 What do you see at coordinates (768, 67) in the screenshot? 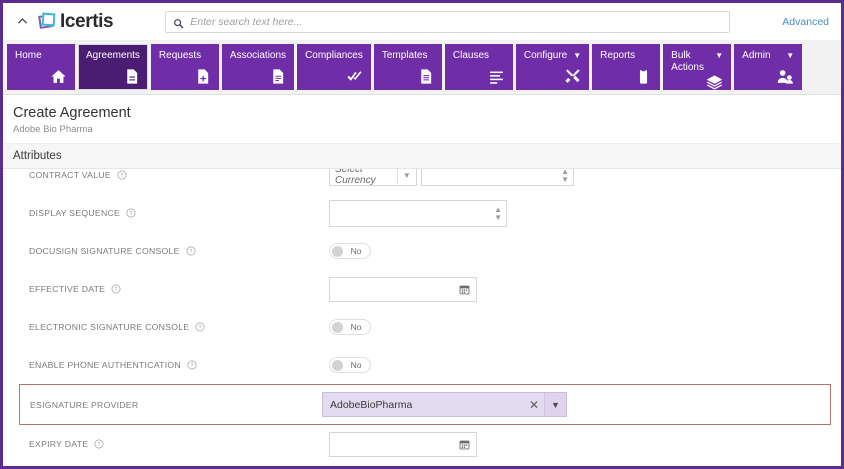
I see `nav-tab-admin: Admin ▼` at bounding box center [768, 67].